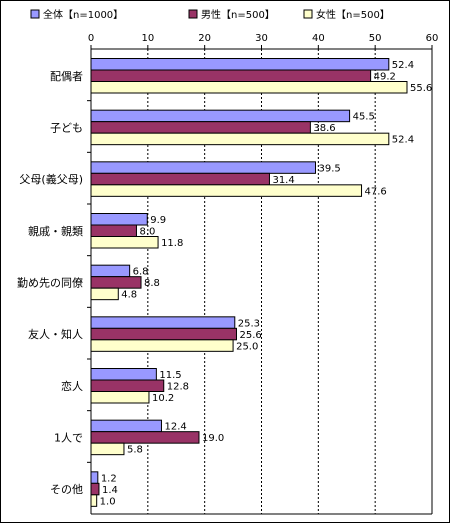 This screenshot has width=450, height=523. Describe the element at coordinates (283, 180) in the screenshot. I see `data-label-3-2: 31.4` at that location.